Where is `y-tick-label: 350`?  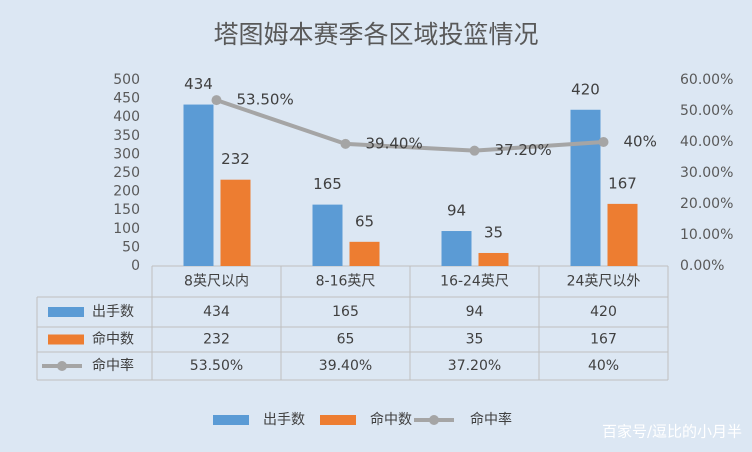
y-tick-label: 350 is located at coordinates (126, 136).